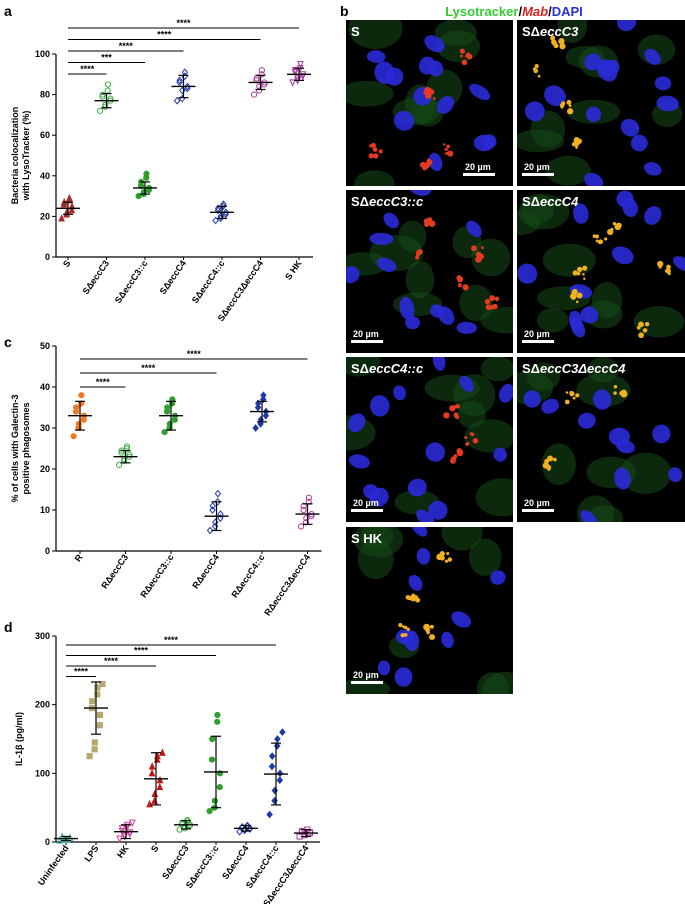 Image resolution: width=685 pixels, height=904 pixels. Describe the element at coordinates (42, 54) in the screenshot. I see `y-tick-label: 100` at that location.